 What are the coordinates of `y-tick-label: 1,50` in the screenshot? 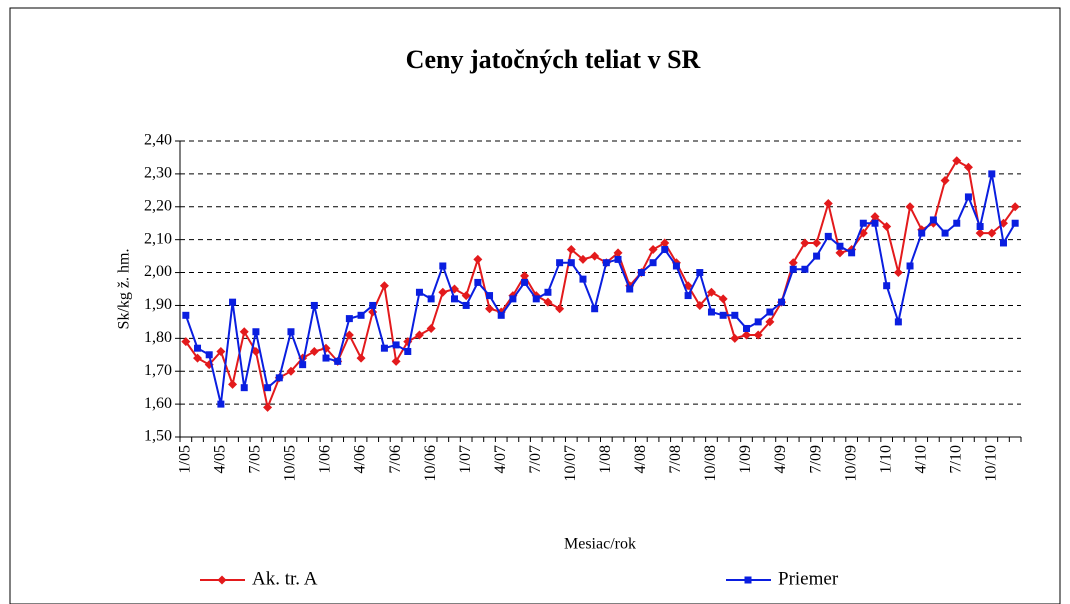 It's located at (158, 436).